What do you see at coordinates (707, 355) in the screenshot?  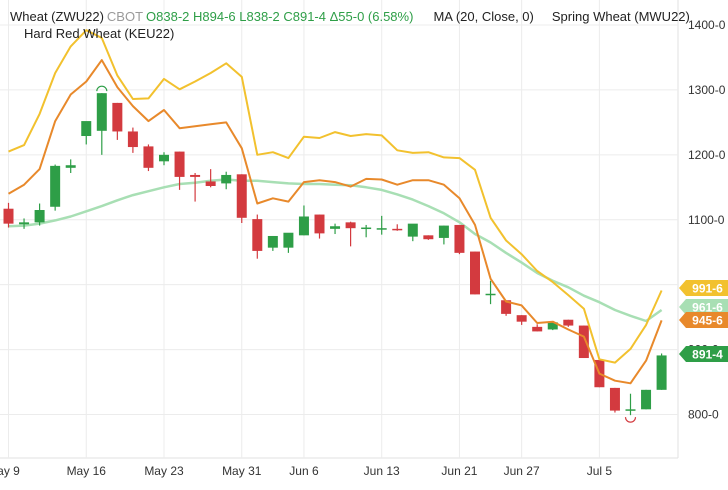 I see `price-tag-label: 891-4` at bounding box center [707, 355].